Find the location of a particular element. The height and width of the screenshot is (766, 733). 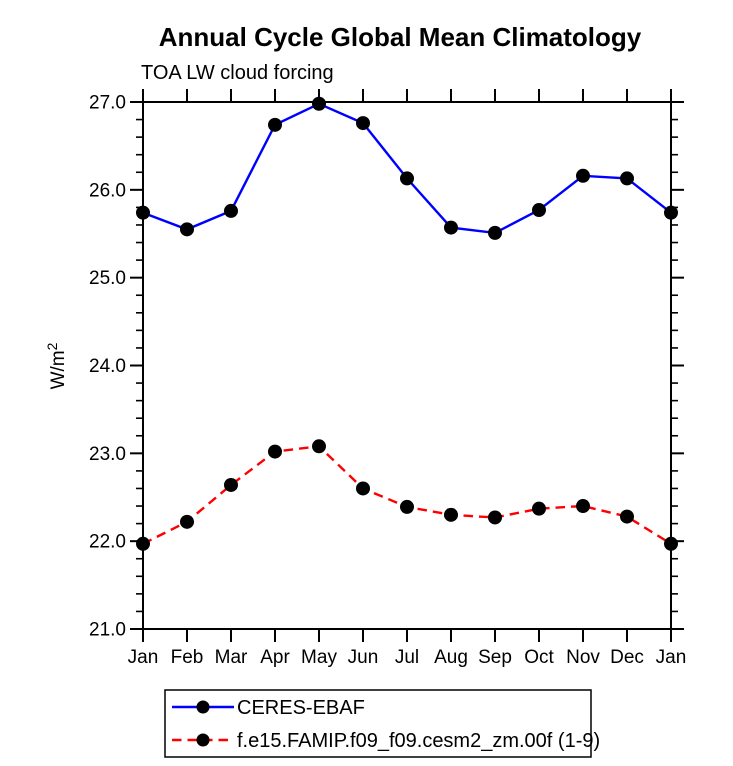

y-axis-title: W/m2 is located at coordinates (56, 365).